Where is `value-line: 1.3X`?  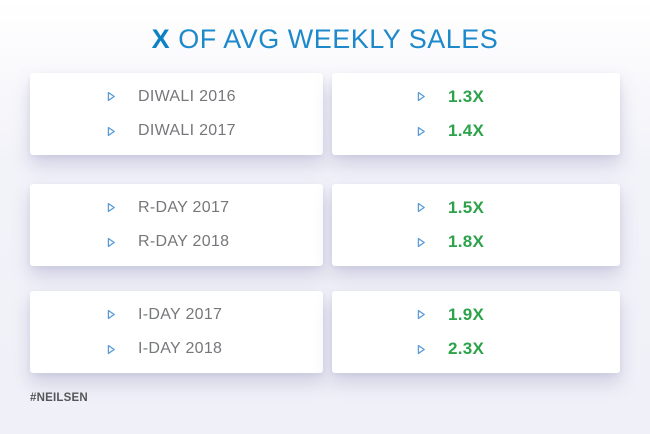
value-line: 1.3X is located at coordinates (476, 97).